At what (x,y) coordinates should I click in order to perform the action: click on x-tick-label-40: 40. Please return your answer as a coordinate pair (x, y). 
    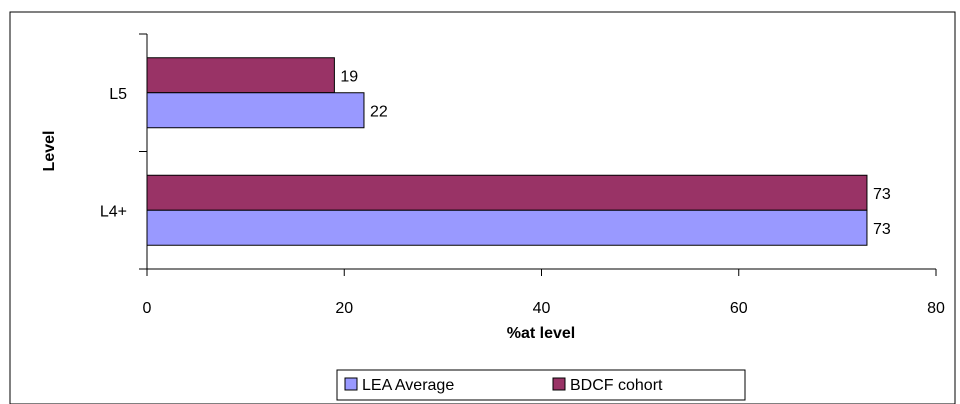
    Looking at the image, I should click on (542, 308).